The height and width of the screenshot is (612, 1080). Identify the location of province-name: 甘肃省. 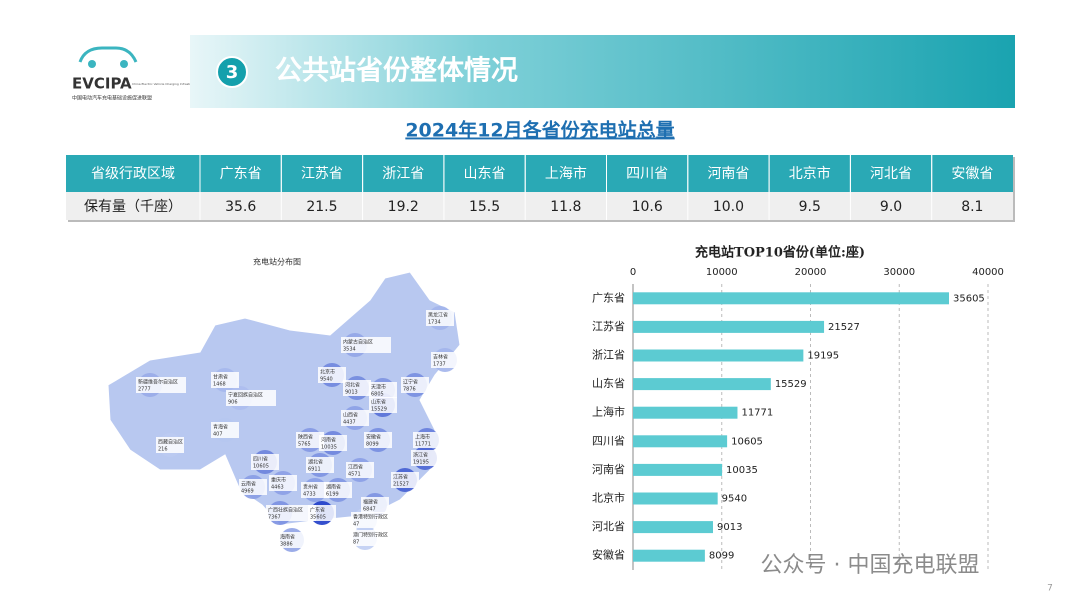
(220, 377).